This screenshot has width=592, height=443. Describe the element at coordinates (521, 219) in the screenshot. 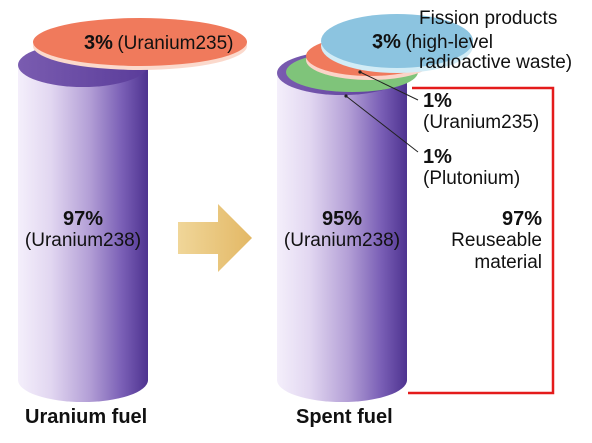

I see `reusable-pct: 97%` at that location.